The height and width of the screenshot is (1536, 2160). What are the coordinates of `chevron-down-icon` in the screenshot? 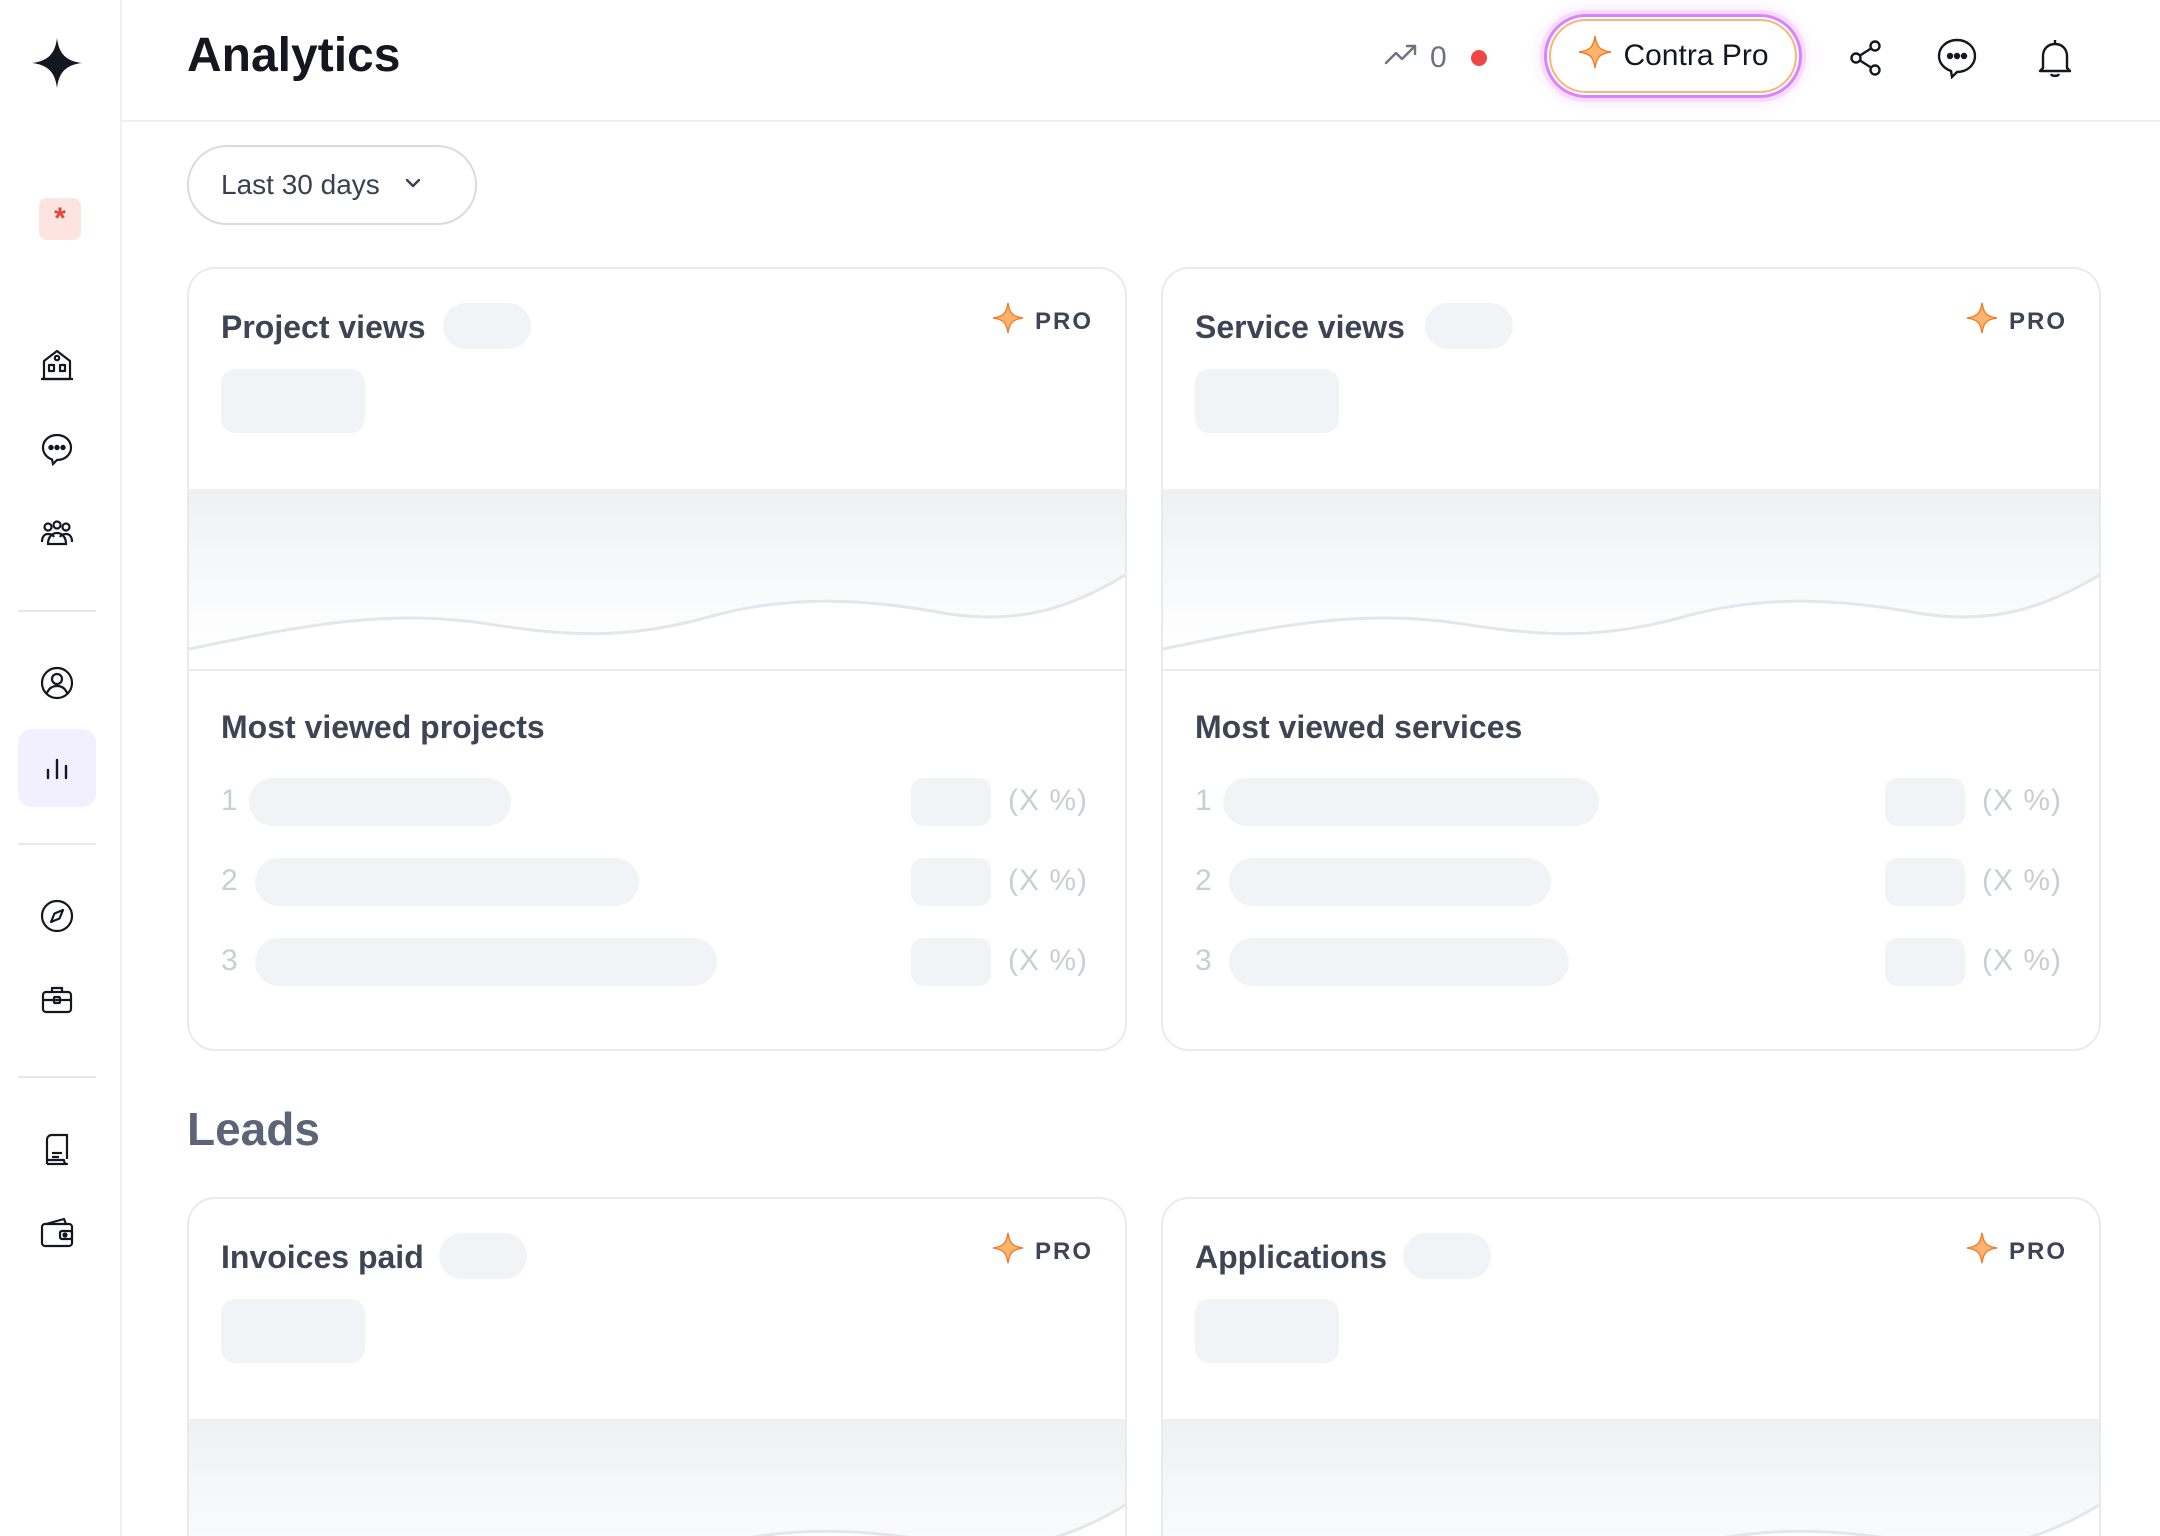 It's located at (413, 185).